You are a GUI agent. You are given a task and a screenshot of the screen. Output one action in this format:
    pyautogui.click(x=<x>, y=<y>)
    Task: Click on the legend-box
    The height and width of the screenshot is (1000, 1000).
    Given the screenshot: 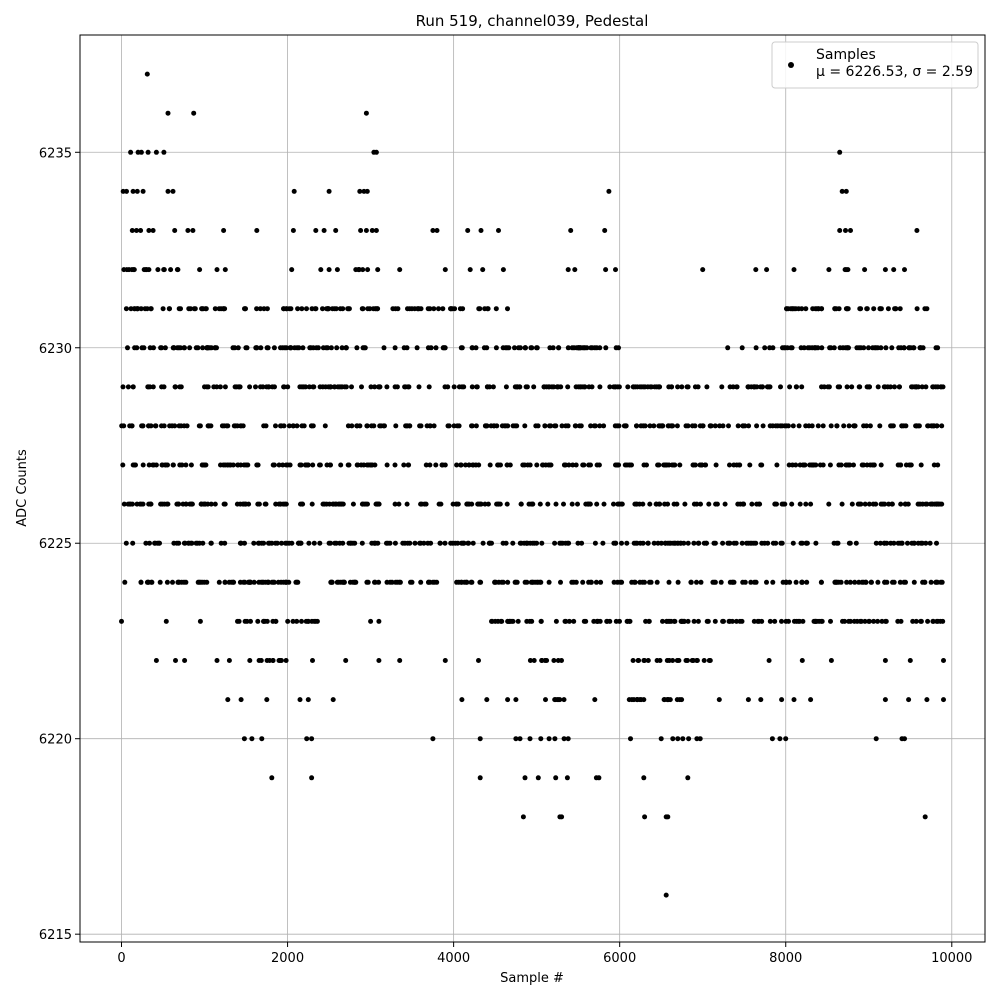 What is the action you would take?
    pyautogui.click(x=875, y=65)
    